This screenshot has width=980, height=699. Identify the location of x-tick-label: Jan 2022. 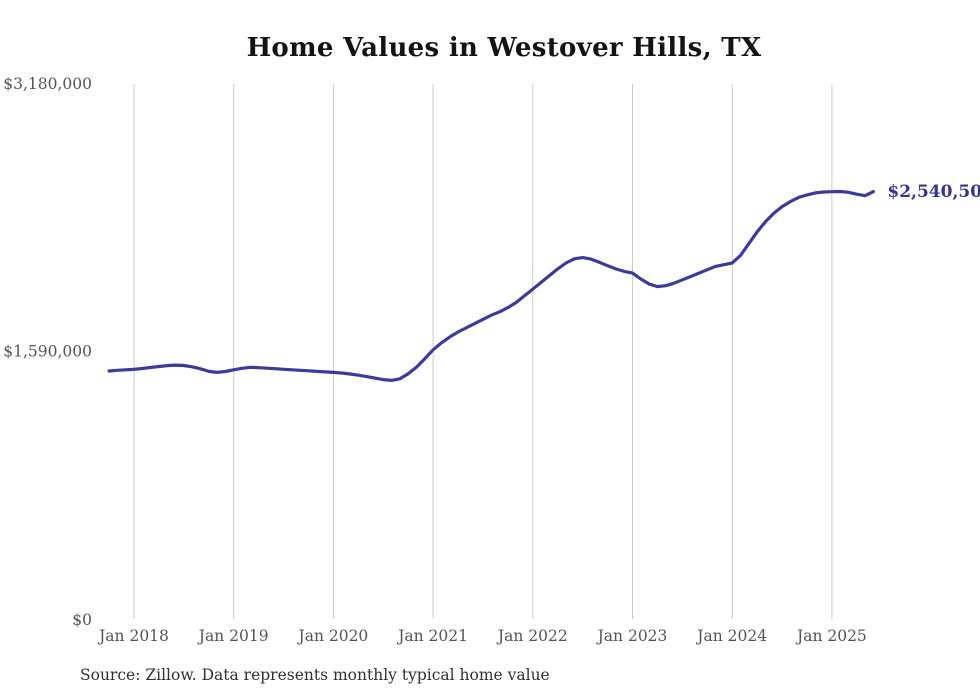
(532, 636).